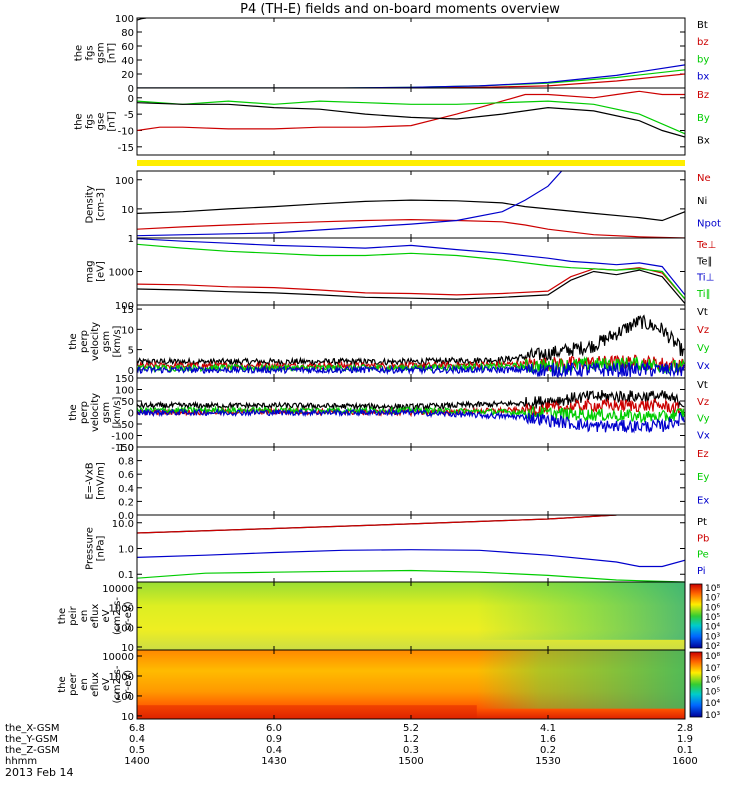 The image size is (750, 800). What do you see at coordinates (126, 502) in the screenshot?
I see `y-tick-label: 0.2` at bounding box center [126, 502].